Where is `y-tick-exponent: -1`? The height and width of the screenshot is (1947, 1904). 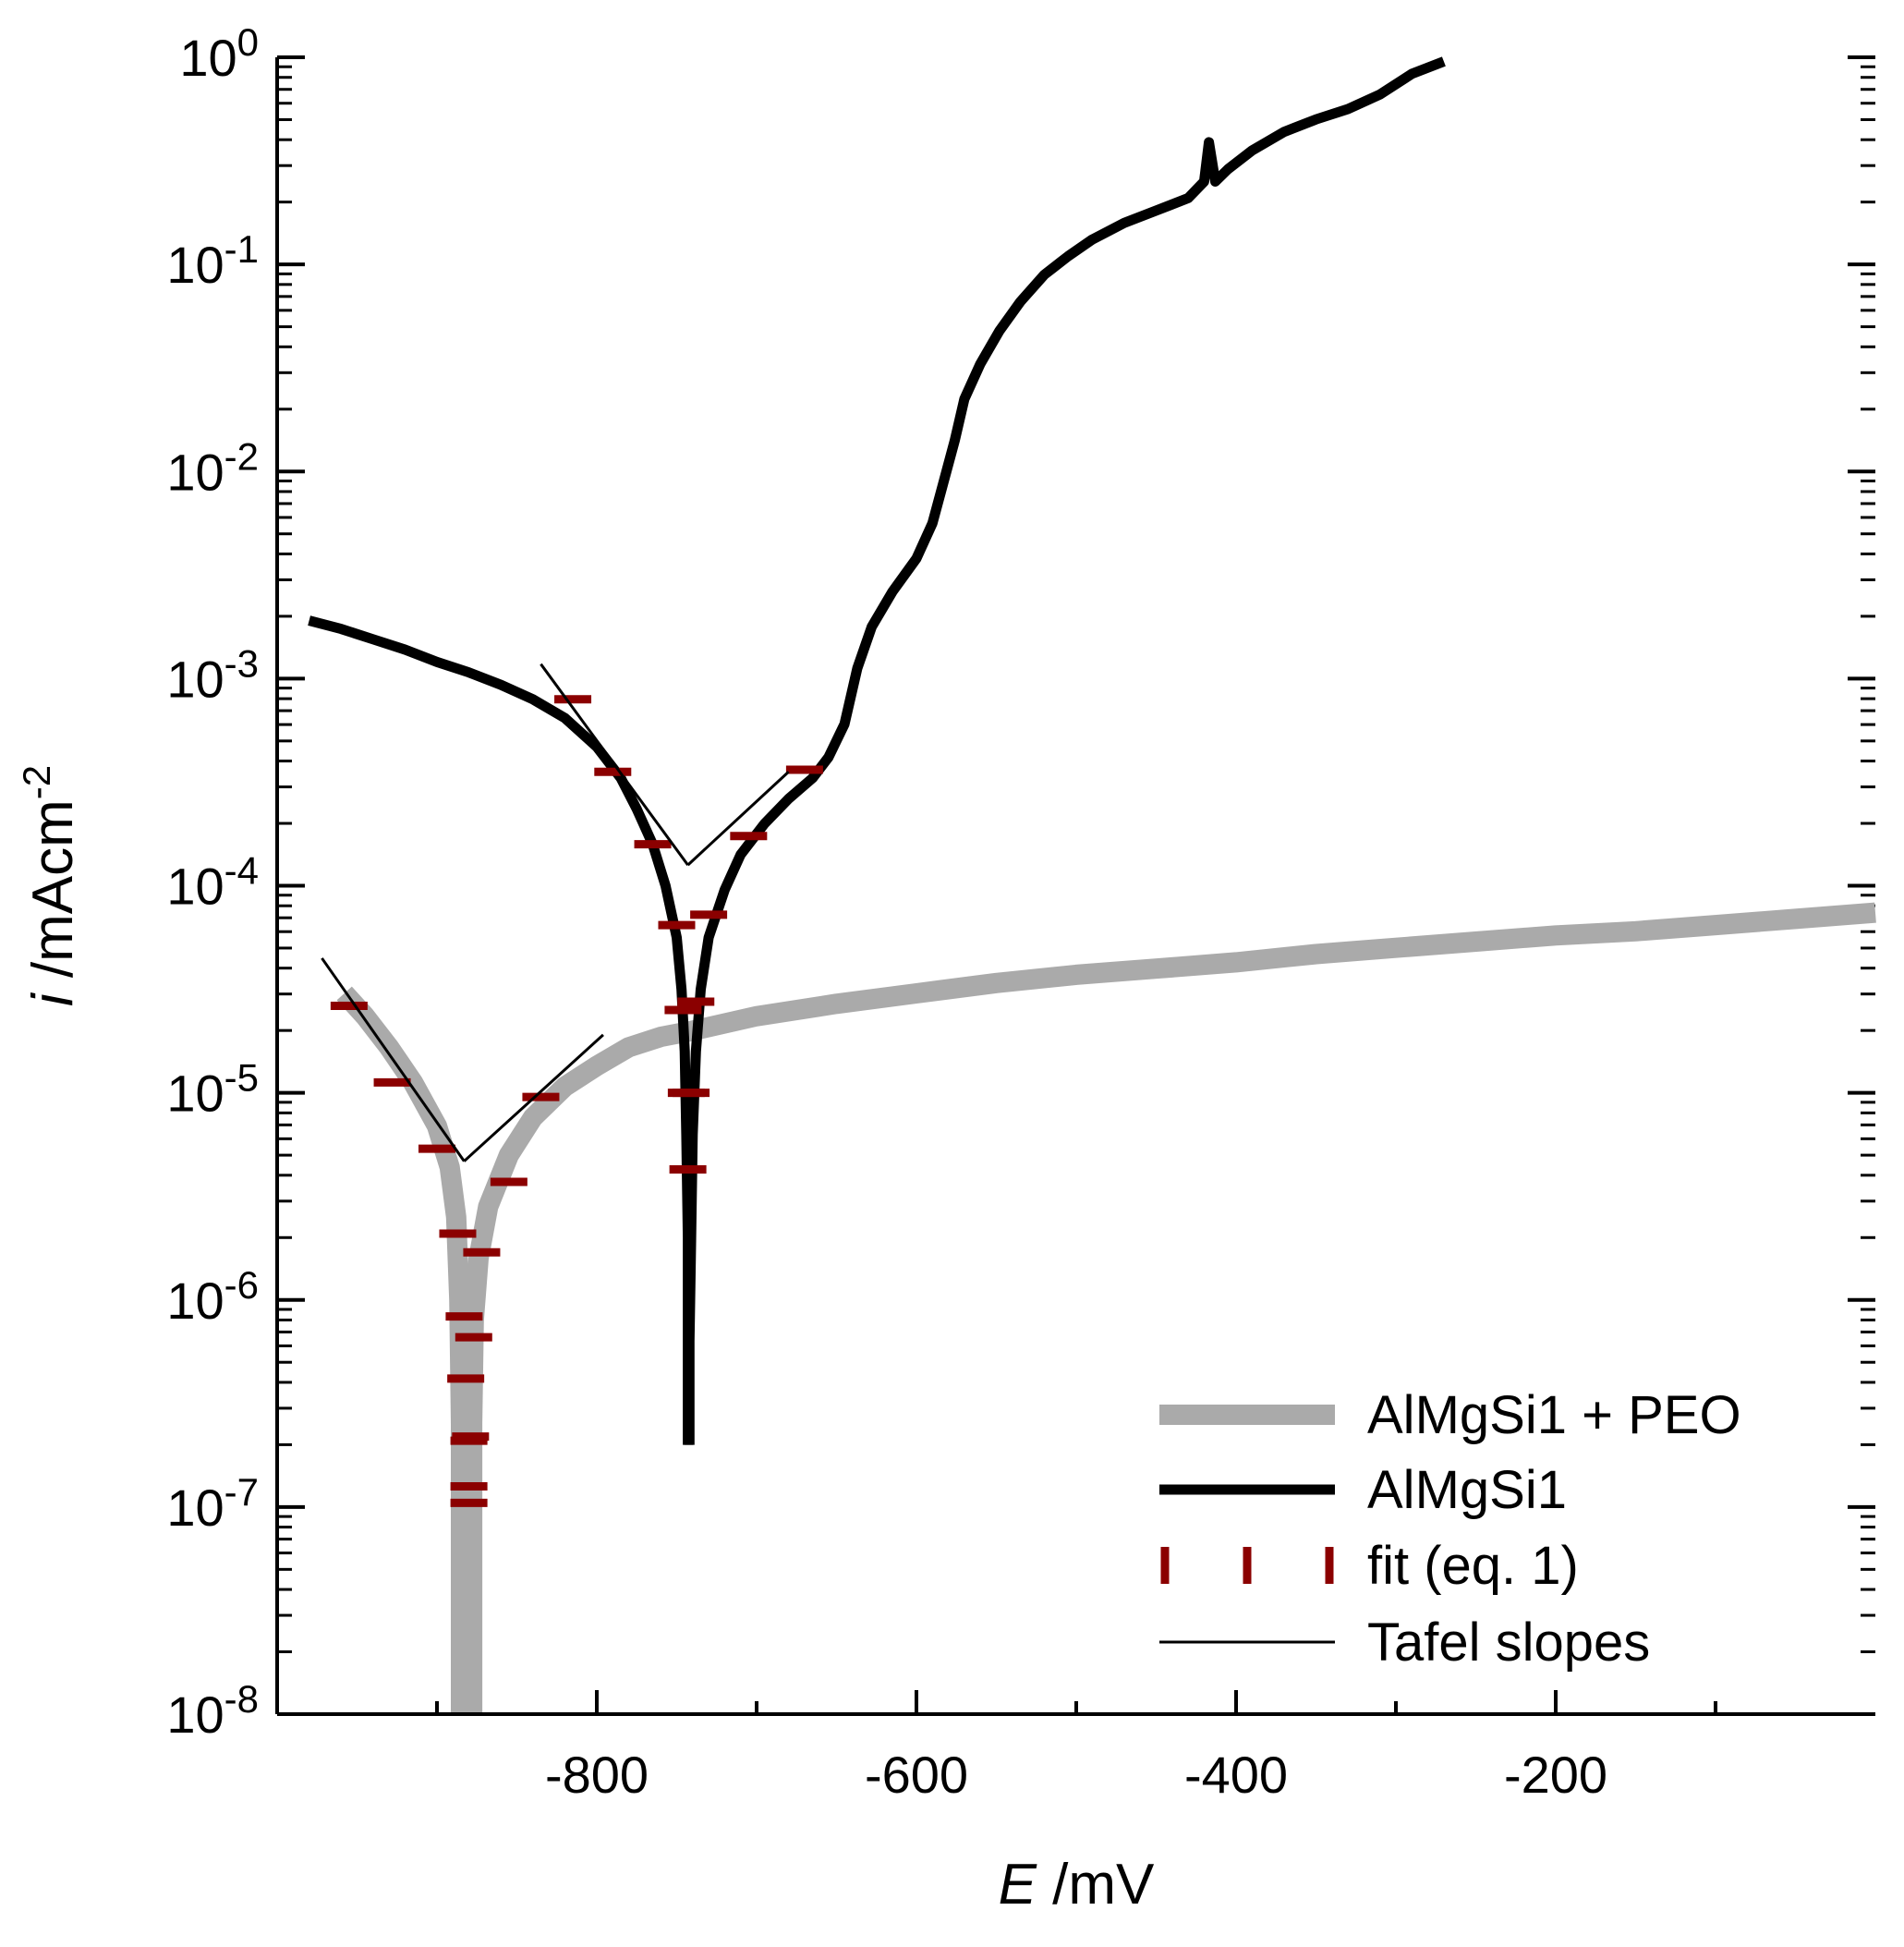 y-tick-exponent: -1 is located at coordinates (241, 249).